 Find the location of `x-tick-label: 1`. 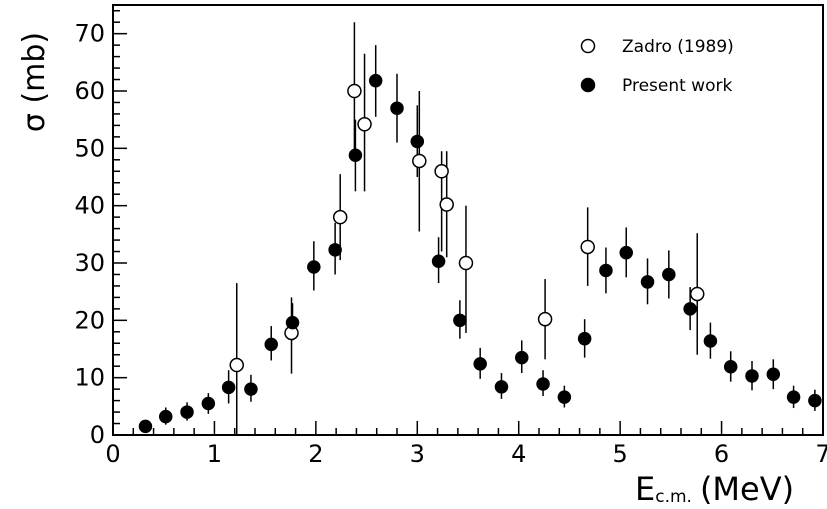

x-tick-label: 1 is located at coordinates (214, 454).